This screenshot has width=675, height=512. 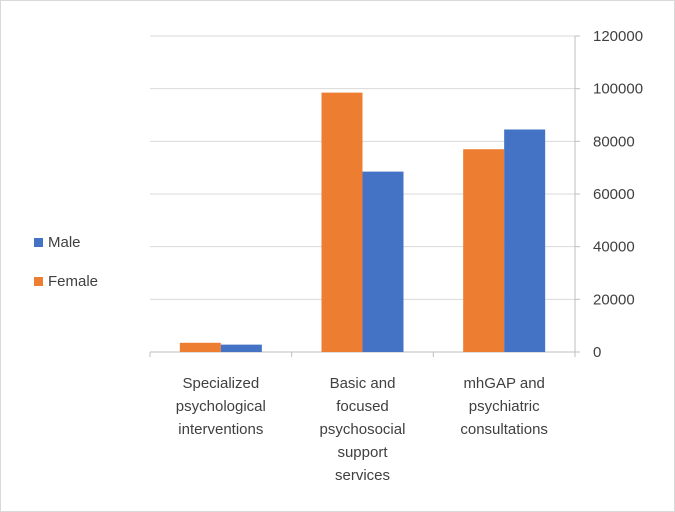 I want to click on category-label-line: Basic and, so click(x=363, y=383).